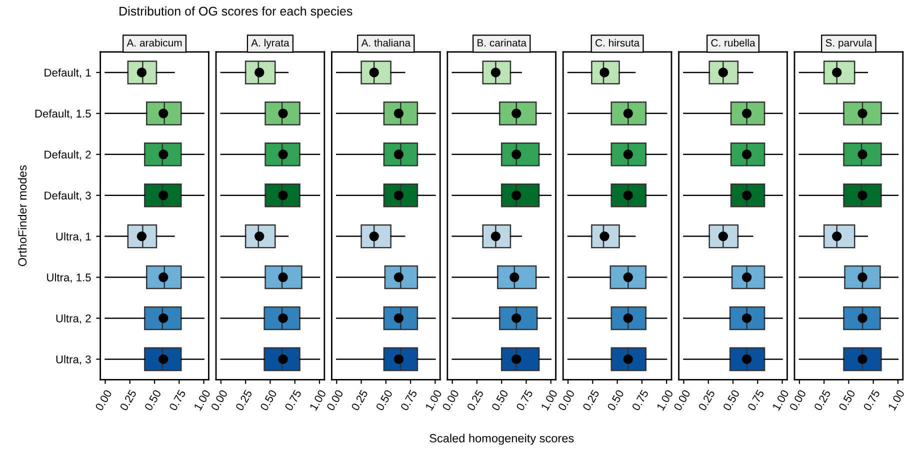 The height and width of the screenshot is (452, 912). I want to click on y-tick-label: Ultra, 3, so click(73, 360).